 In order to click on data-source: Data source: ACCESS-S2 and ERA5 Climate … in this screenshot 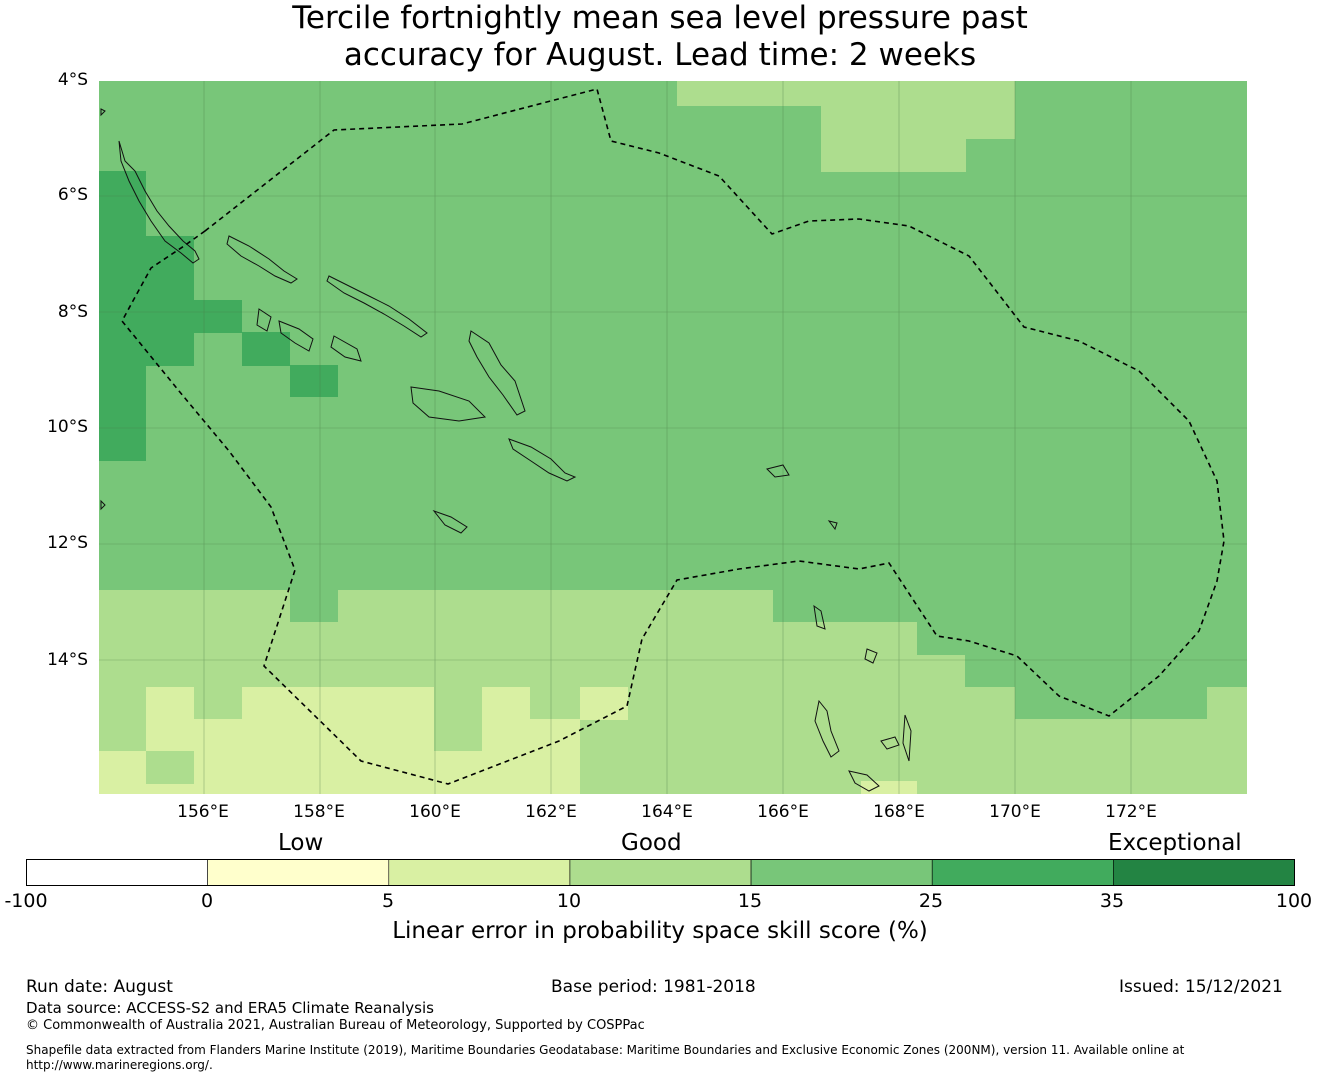, I will do `click(230, 1008)`.